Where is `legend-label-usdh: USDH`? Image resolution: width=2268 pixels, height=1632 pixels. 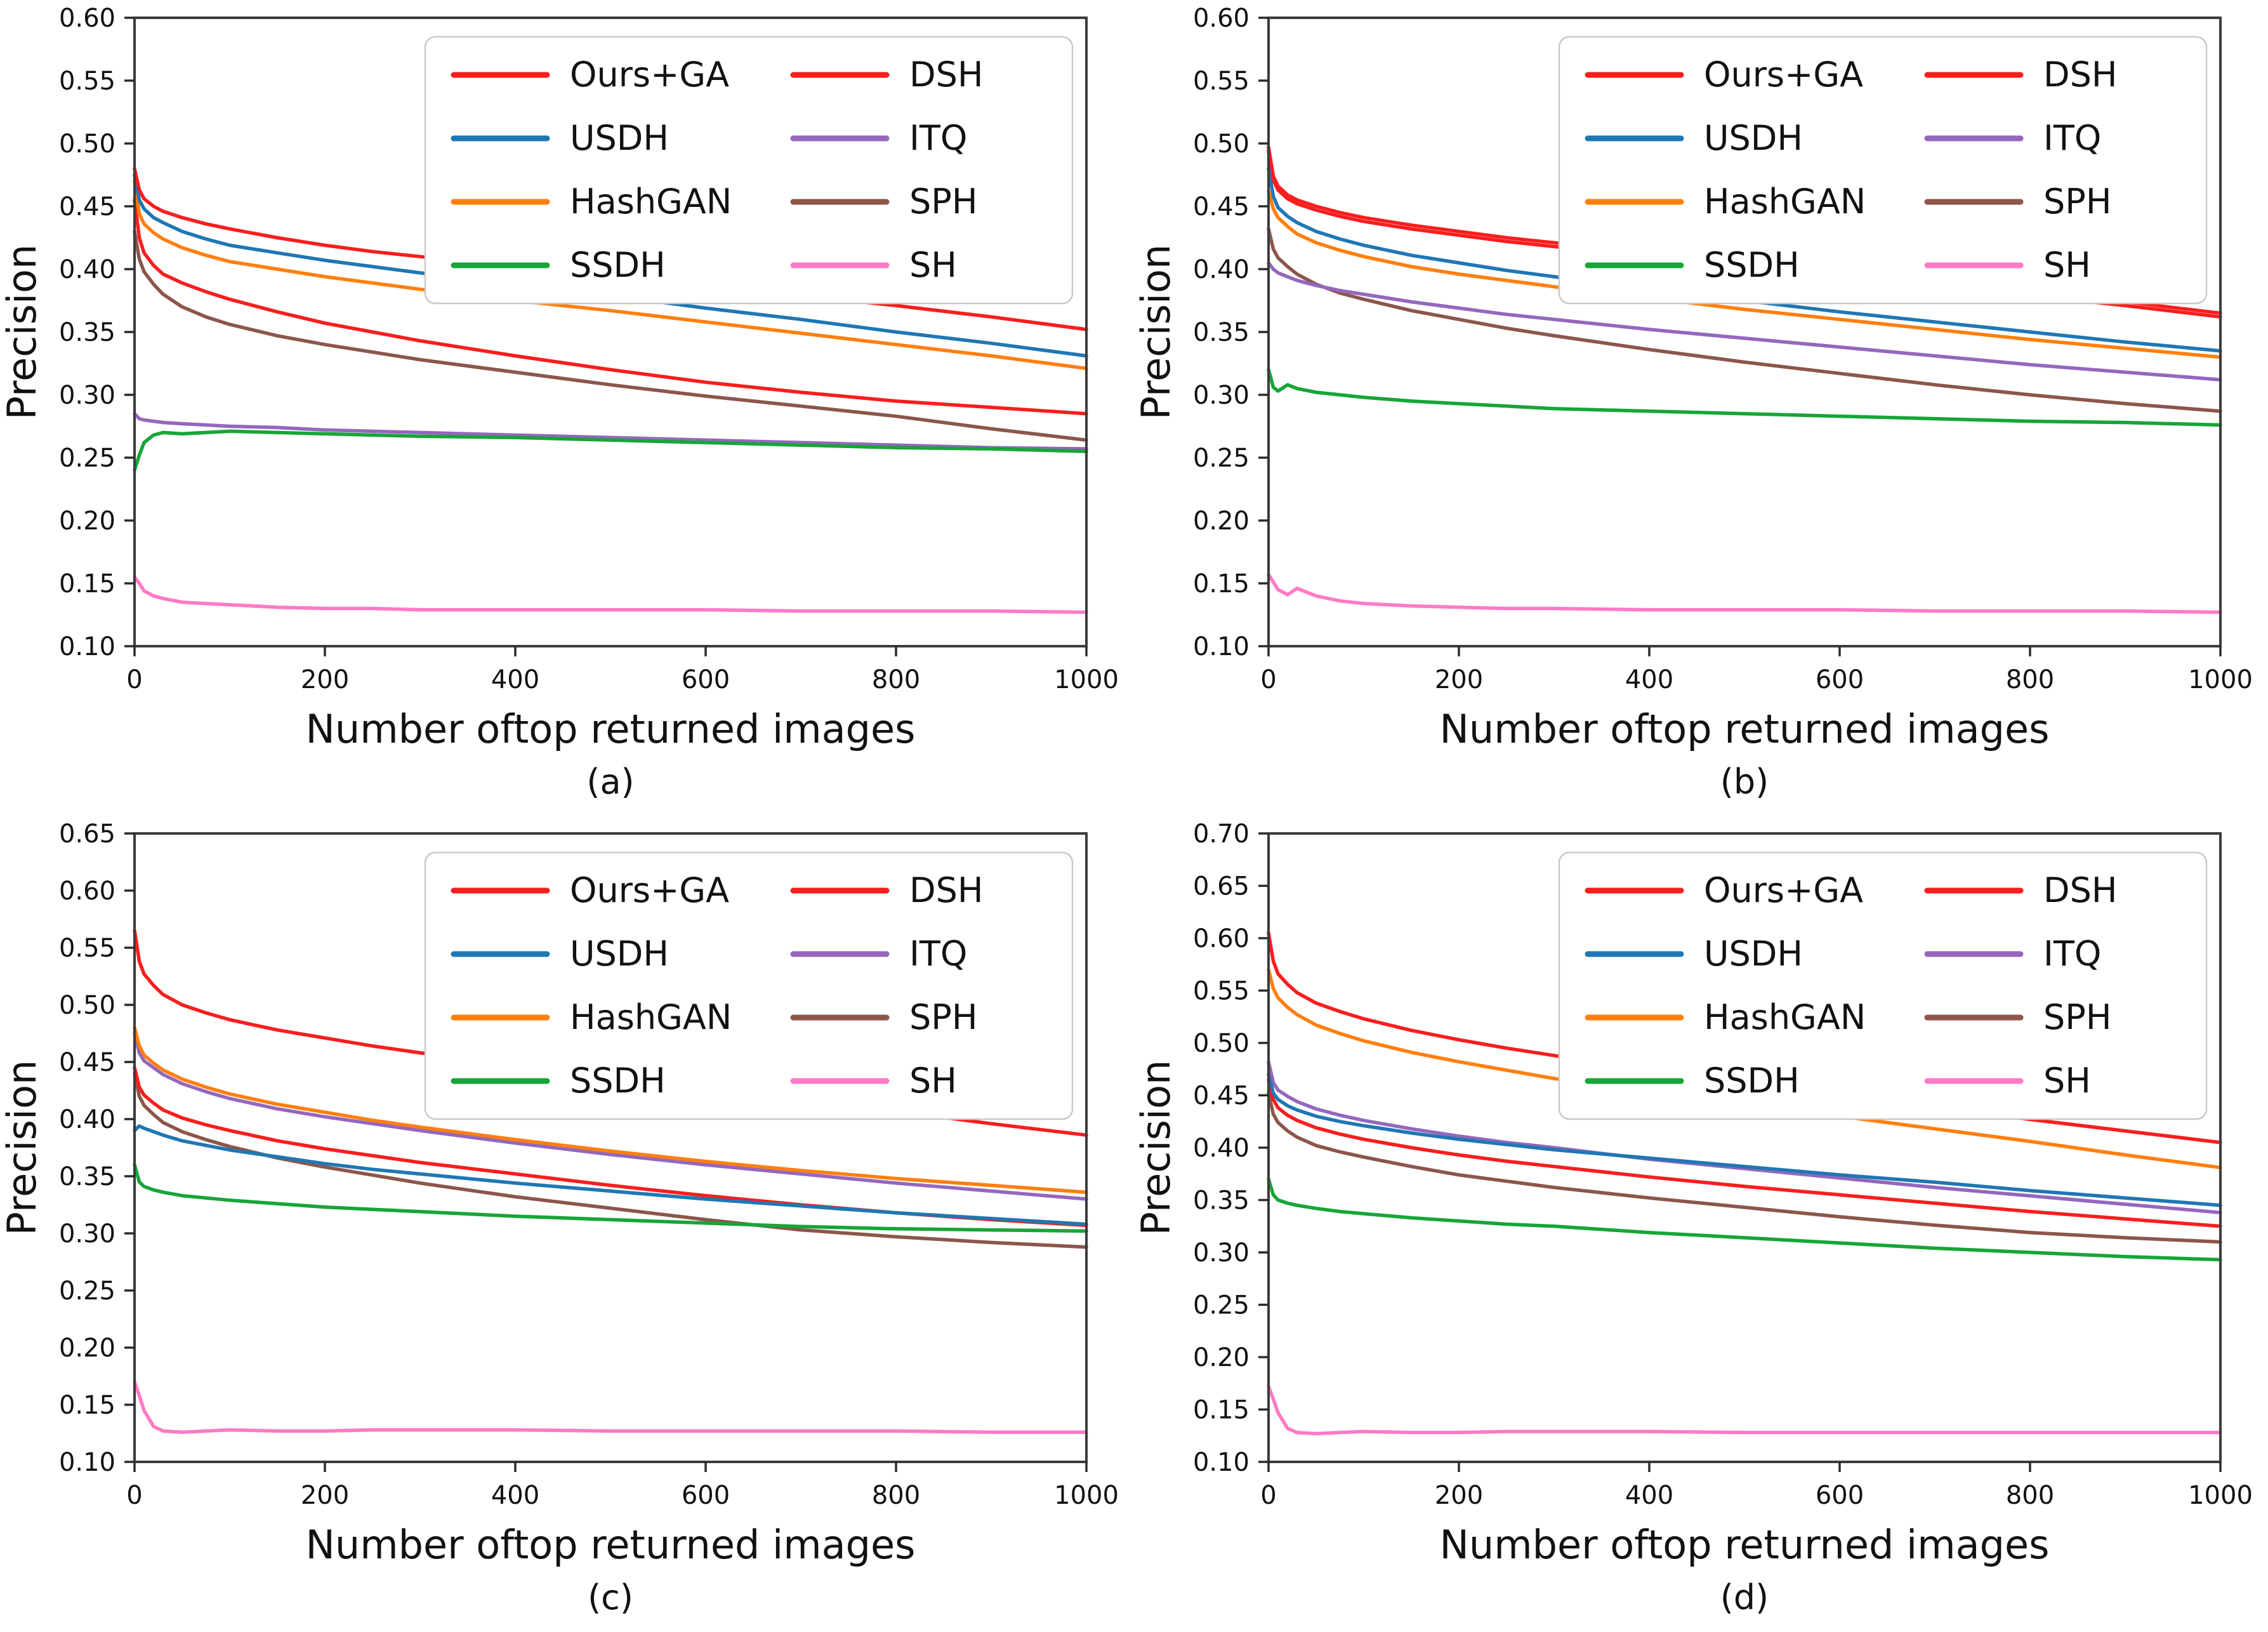 legend-label-usdh: USDH is located at coordinates (619, 954).